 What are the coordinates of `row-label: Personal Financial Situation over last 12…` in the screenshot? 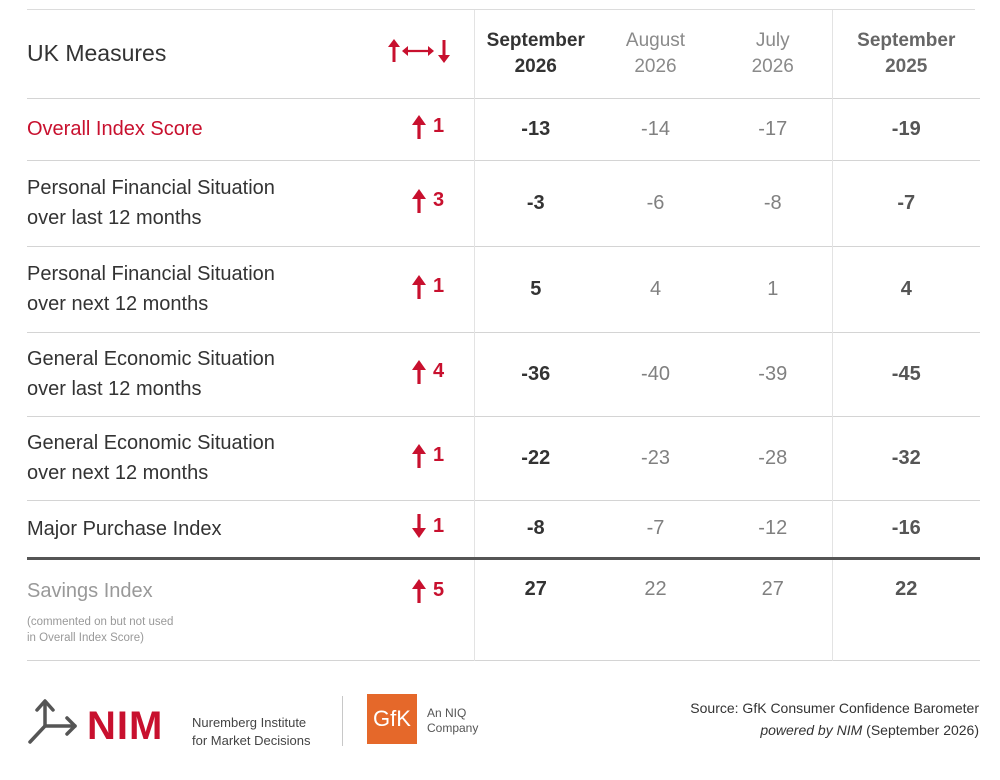 It's located at (151, 203).